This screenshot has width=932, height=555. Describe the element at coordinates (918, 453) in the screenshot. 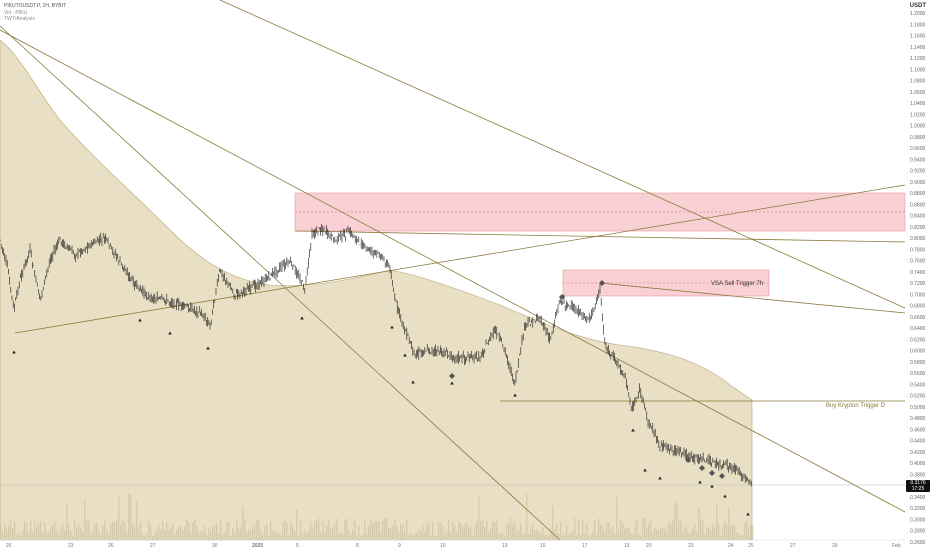

I see `price-tick-label: 0.4200` at that location.